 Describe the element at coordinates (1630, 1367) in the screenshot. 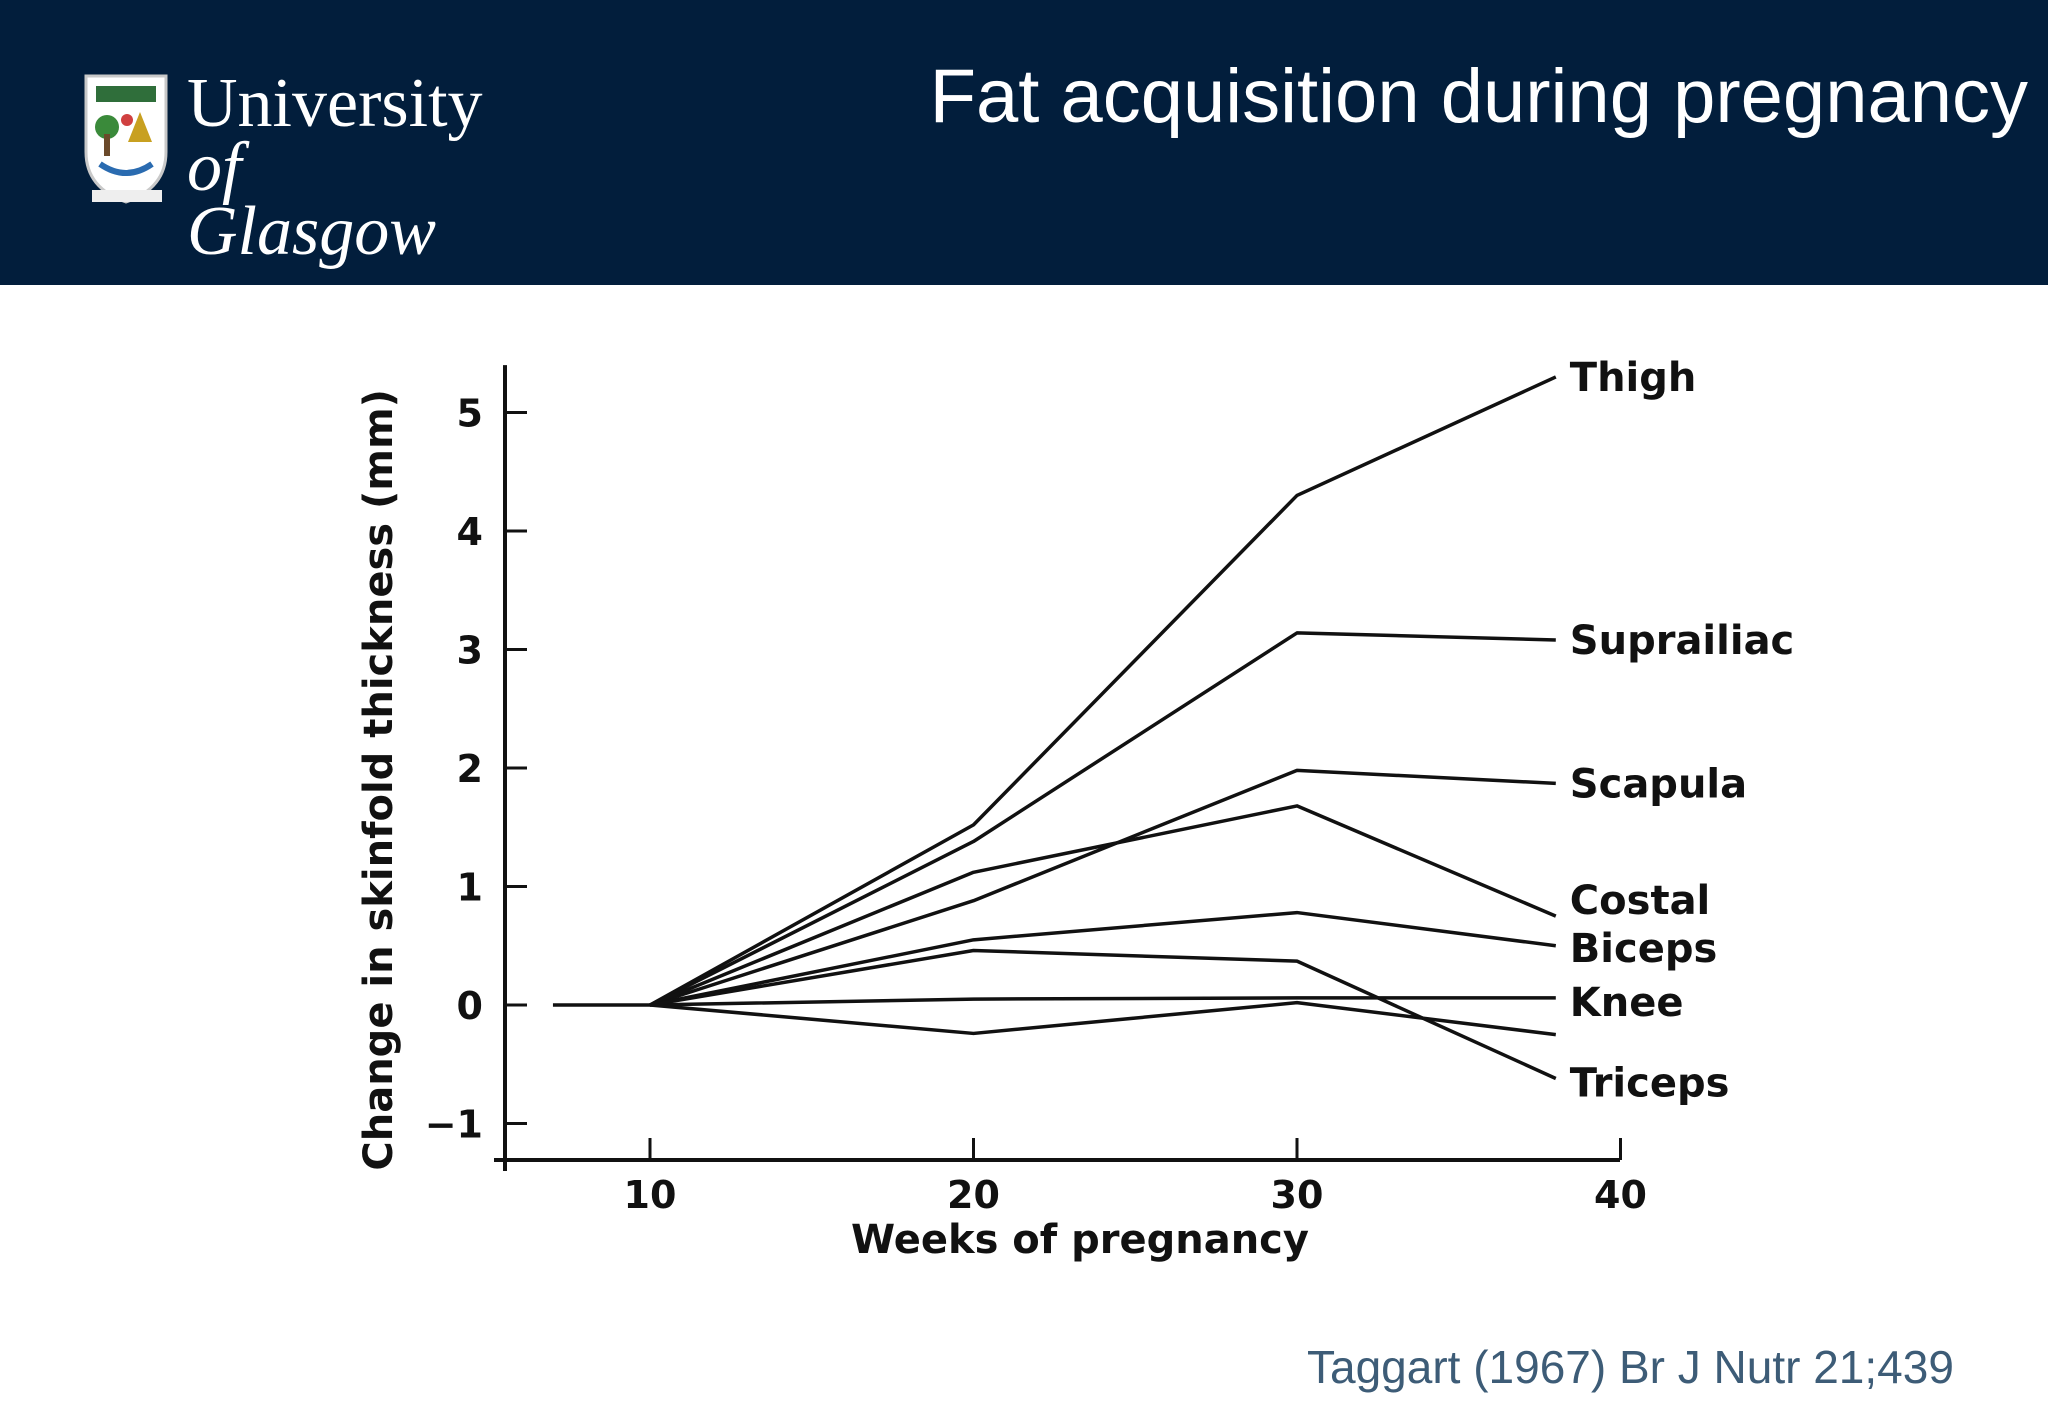

I see `citation-text: Taggart (1967) Br J Nutr 21;439` at that location.